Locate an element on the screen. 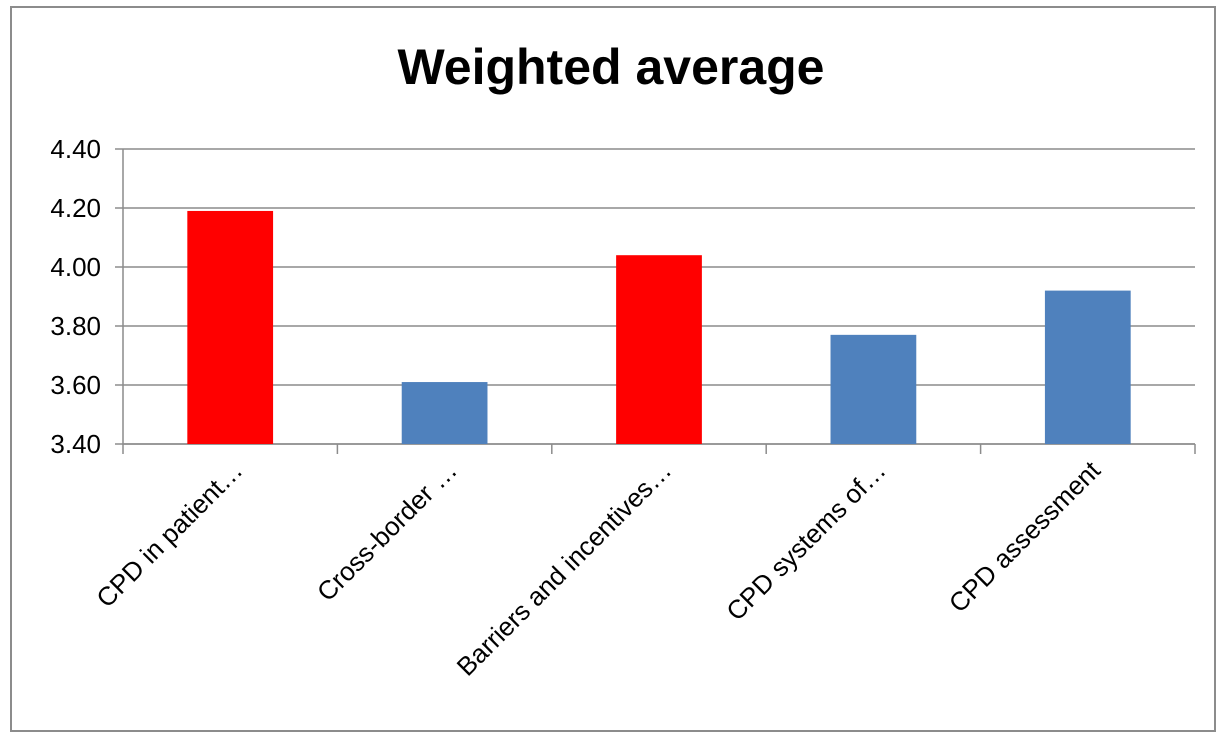  y-tick-label: 3.60 is located at coordinates (75, 385).